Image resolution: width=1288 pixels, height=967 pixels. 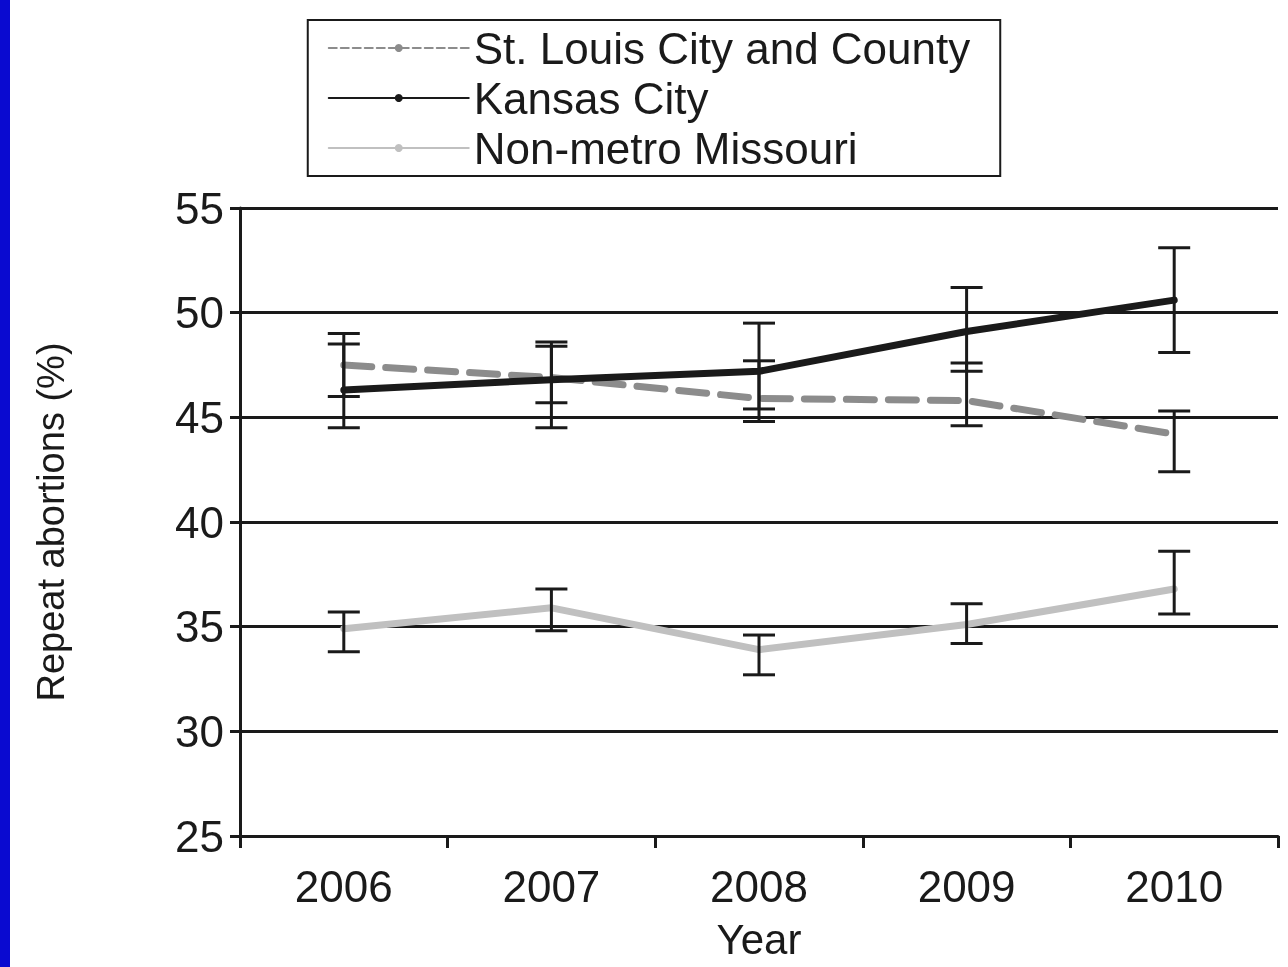 What do you see at coordinates (199, 208) in the screenshot?
I see `y-tick-label: 55` at bounding box center [199, 208].